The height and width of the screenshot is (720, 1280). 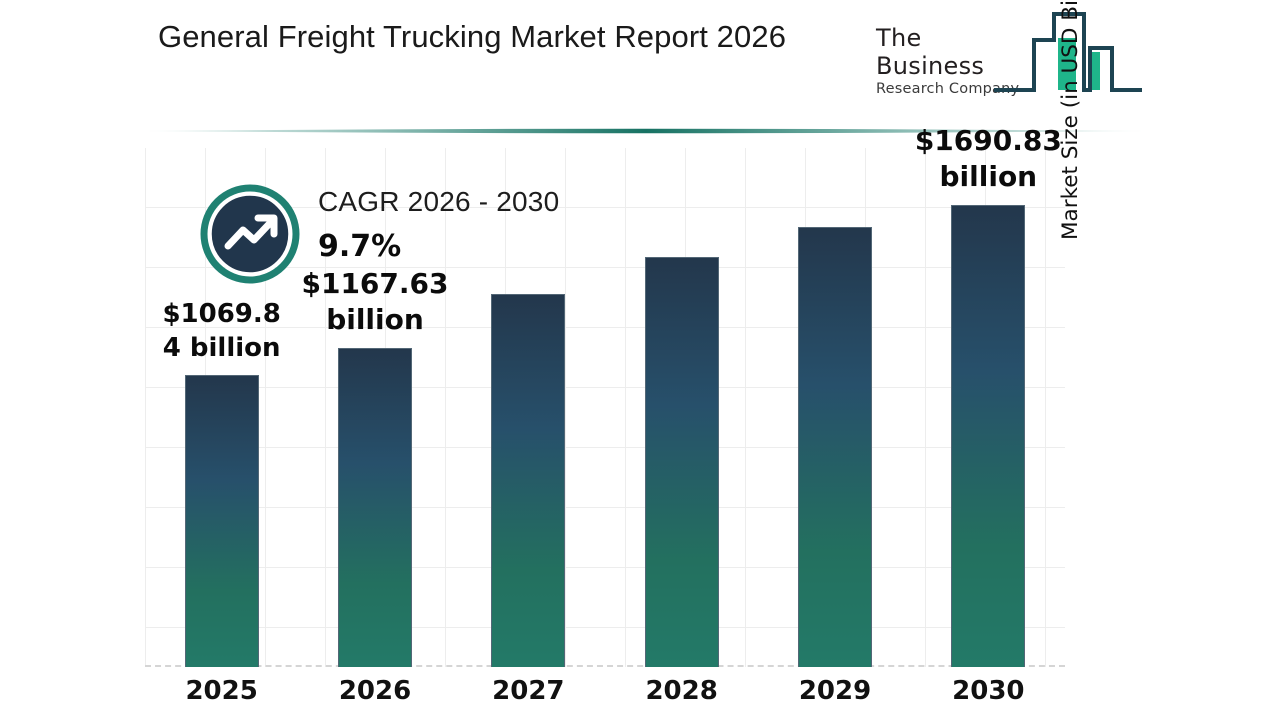 I want to click on bar-2030, so click(x=988, y=436).